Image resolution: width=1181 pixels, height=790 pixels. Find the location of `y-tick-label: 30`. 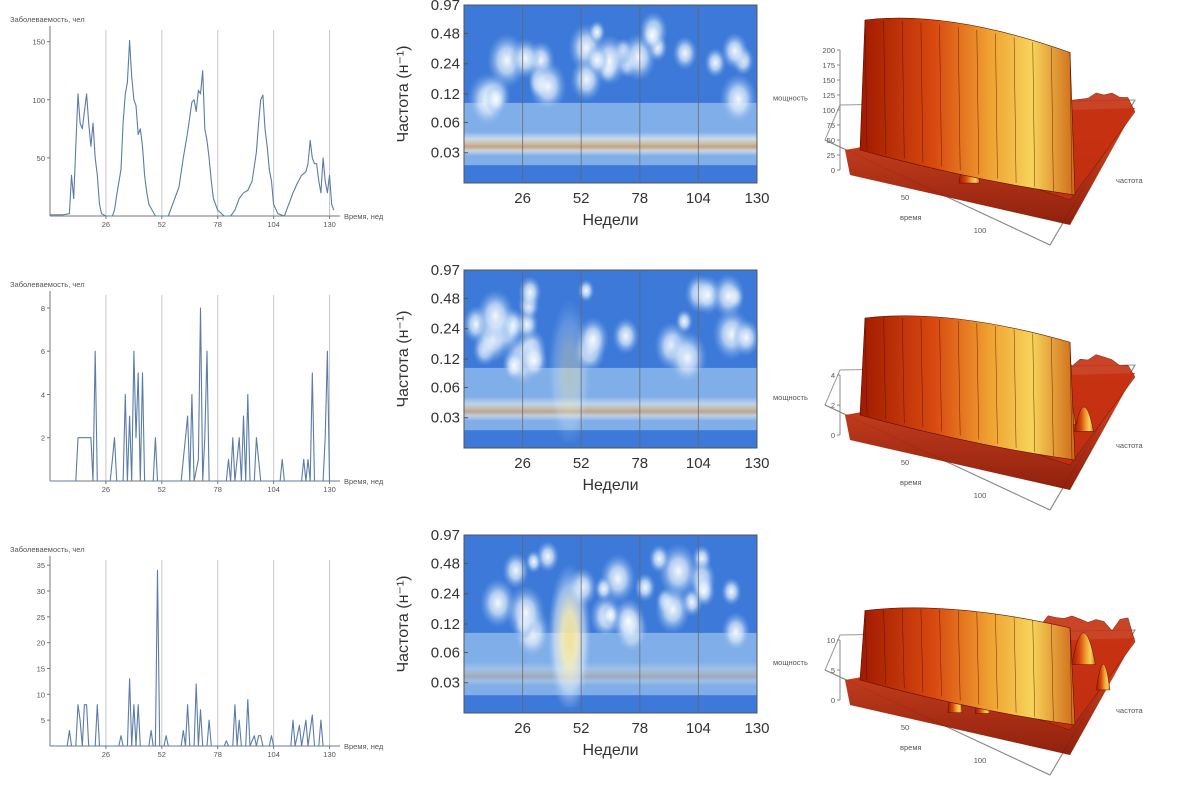

y-tick-label: 30 is located at coordinates (41, 591).